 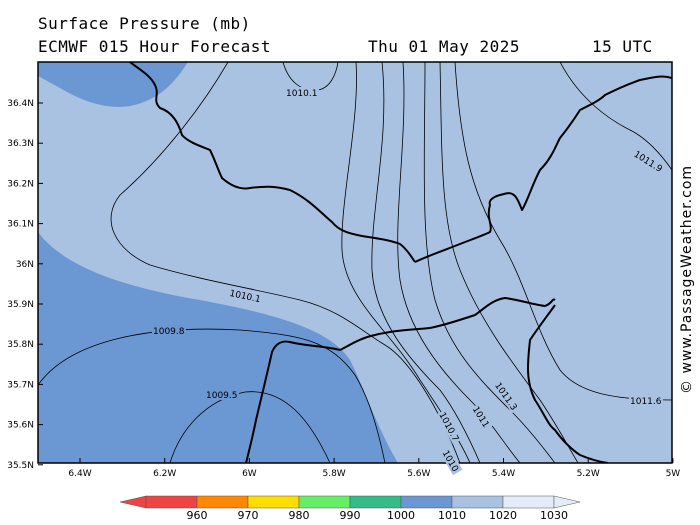 I want to click on colorbar-label: 1030, so click(x=554, y=515).